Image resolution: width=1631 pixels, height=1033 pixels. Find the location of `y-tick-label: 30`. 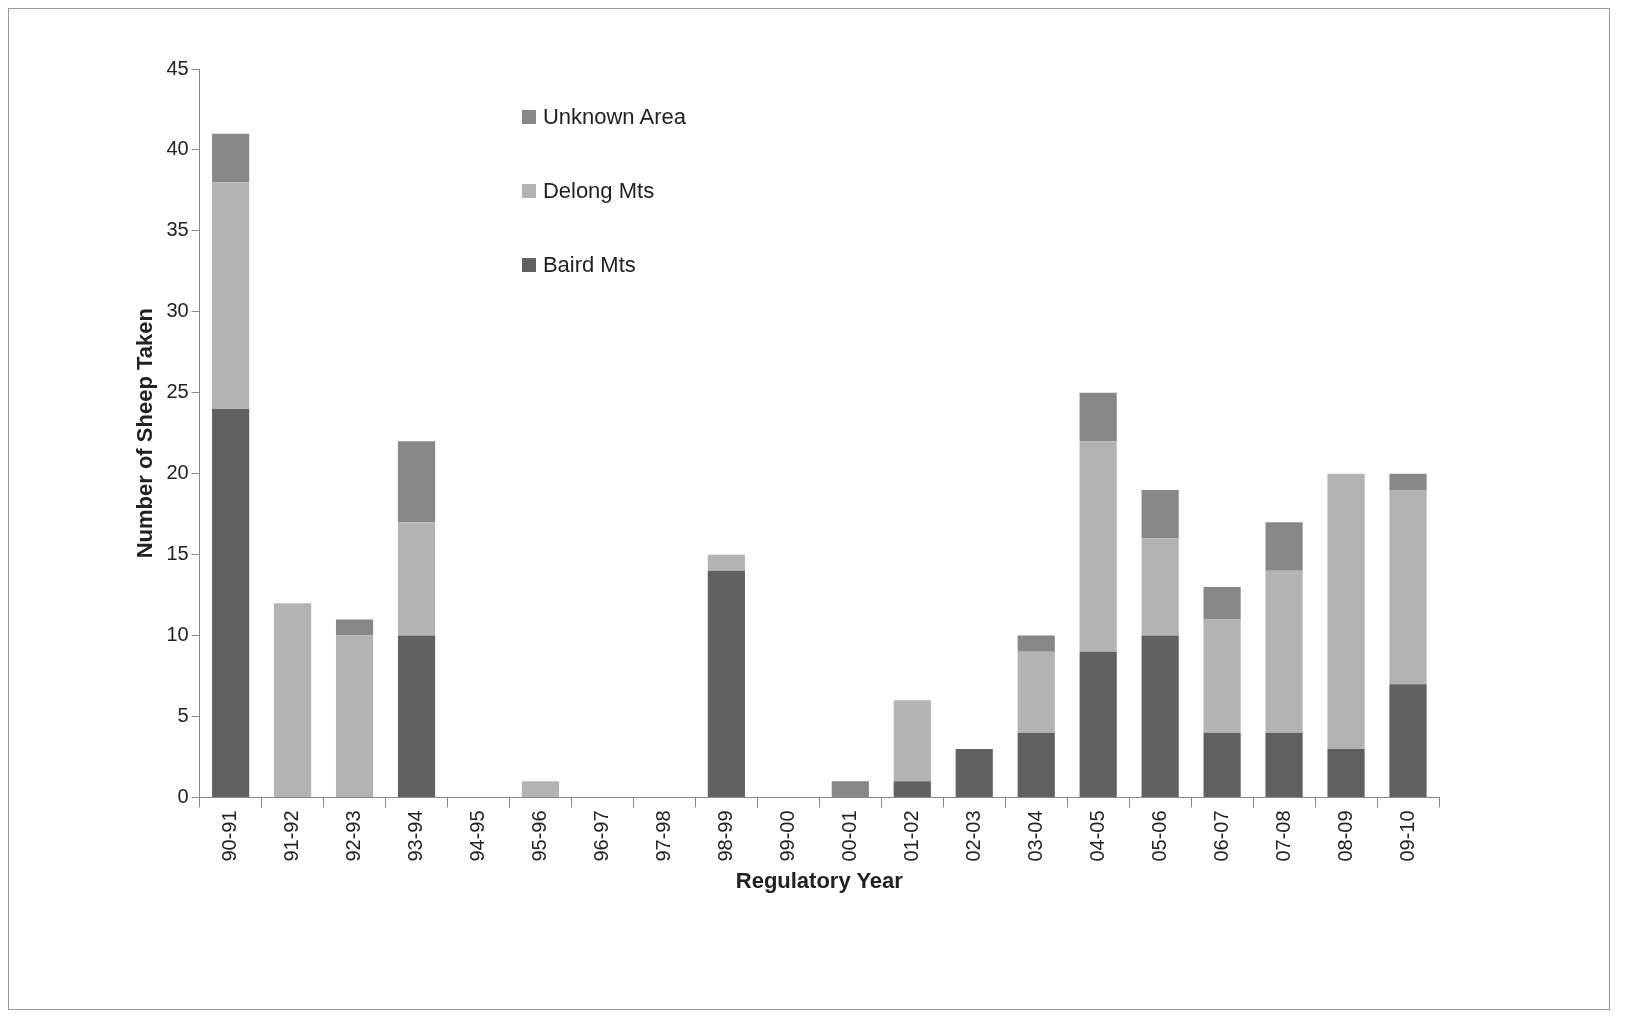

y-tick-label: 30 is located at coordinates (177, 310).